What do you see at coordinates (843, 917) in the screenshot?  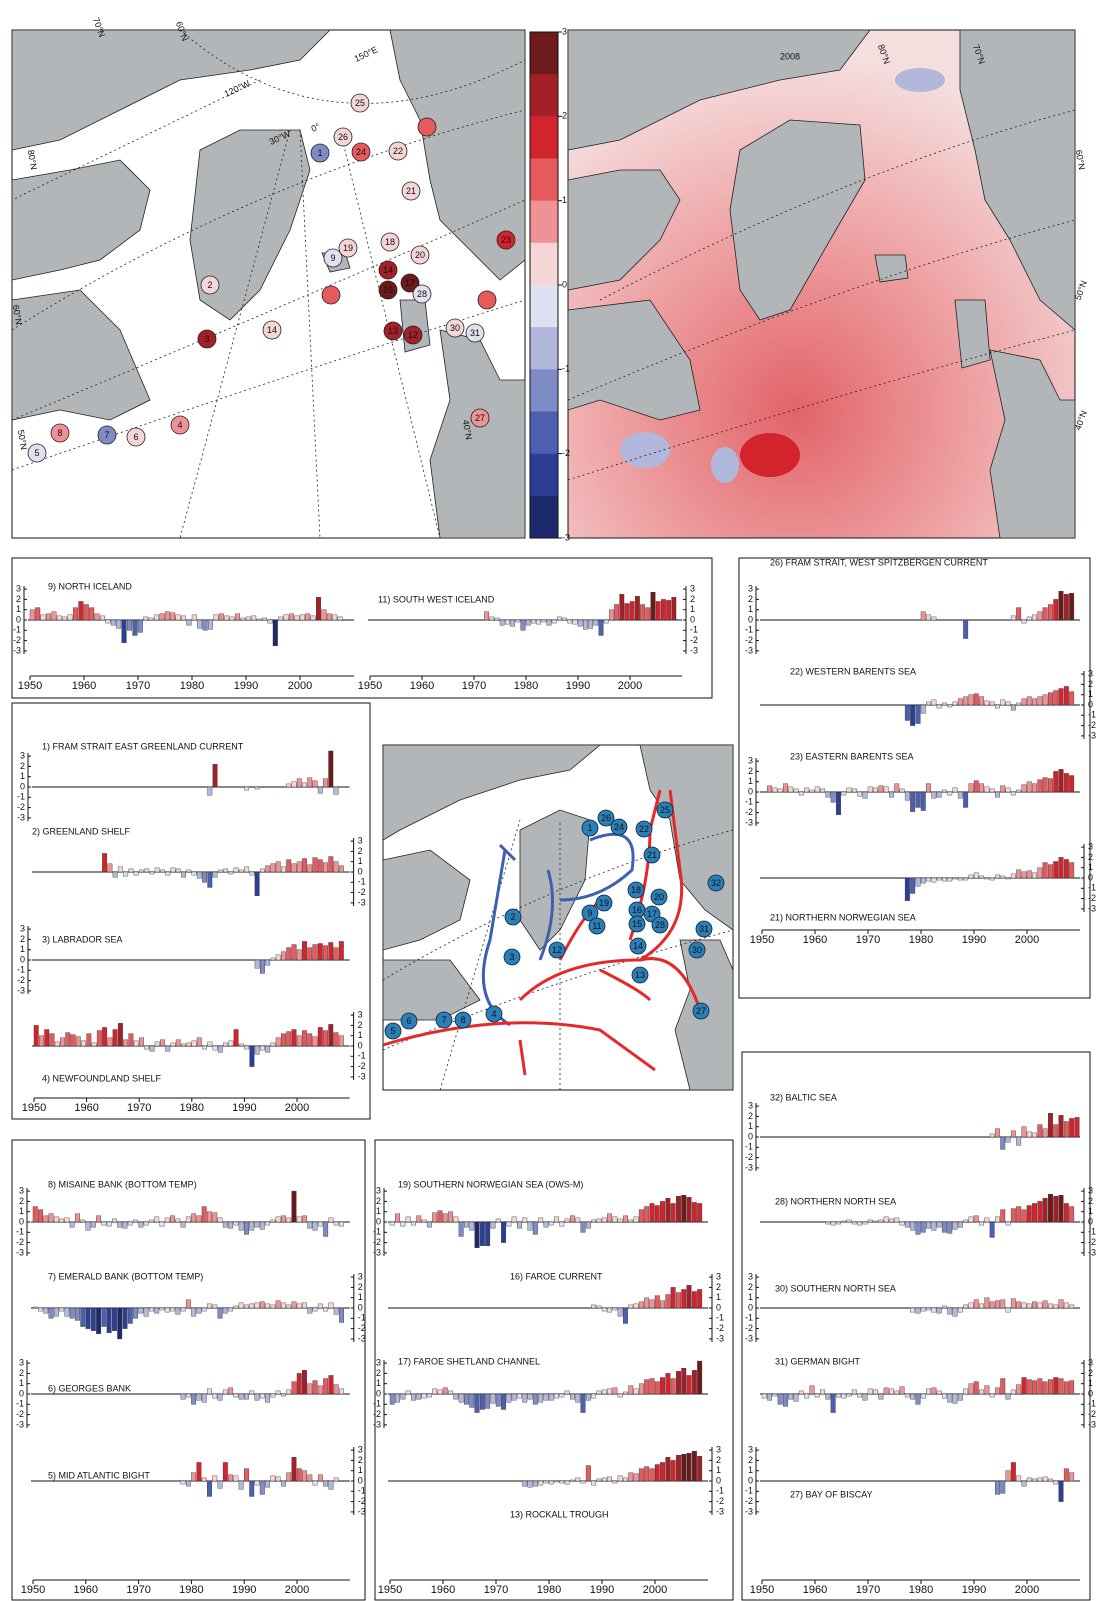 I see `panel-title: 21) NORTHERN NORWEGIAN SEA` at bounding box center [843, 917].